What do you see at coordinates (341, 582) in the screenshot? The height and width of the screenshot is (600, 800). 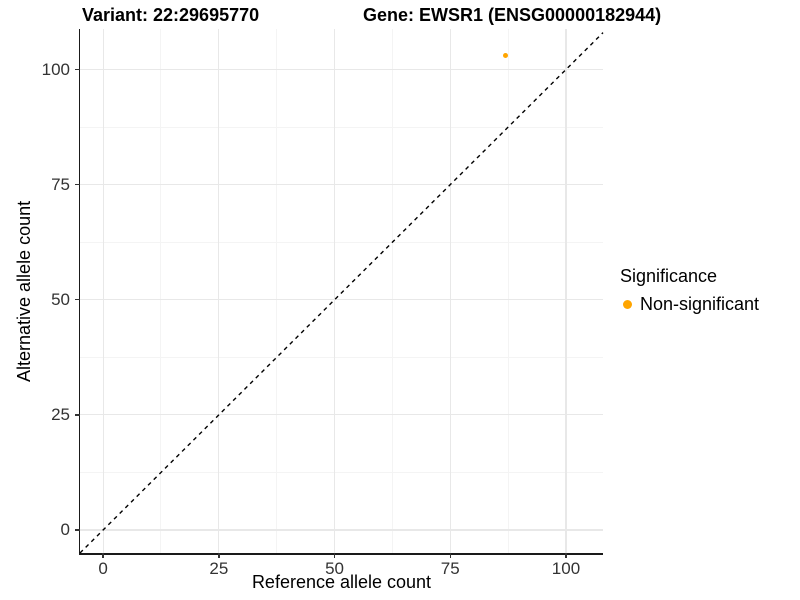 I see `x-axis-title: Reference allele count` at bounding box center [341, 582].